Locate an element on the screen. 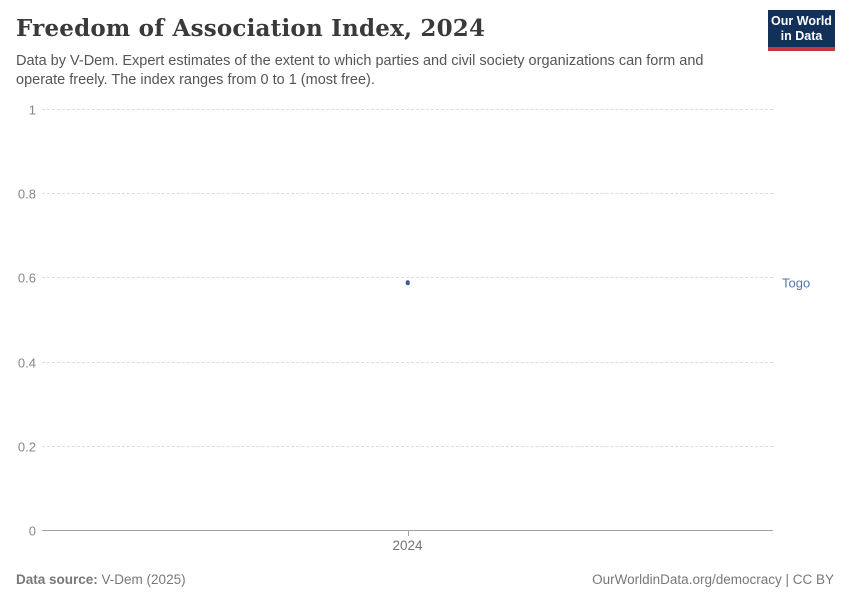 The width and height of the screenshot is (850, 600). data-source-note: Data source: V-Dem (2025) is located at coordinates (101, 579).